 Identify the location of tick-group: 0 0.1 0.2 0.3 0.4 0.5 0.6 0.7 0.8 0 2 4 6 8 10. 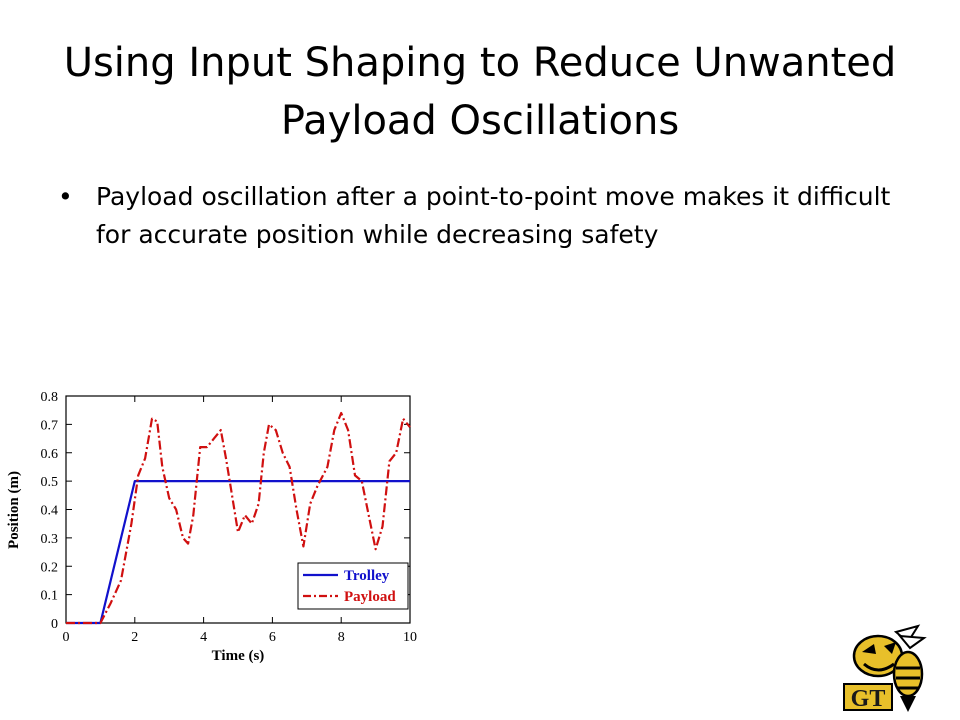
(229, 517).